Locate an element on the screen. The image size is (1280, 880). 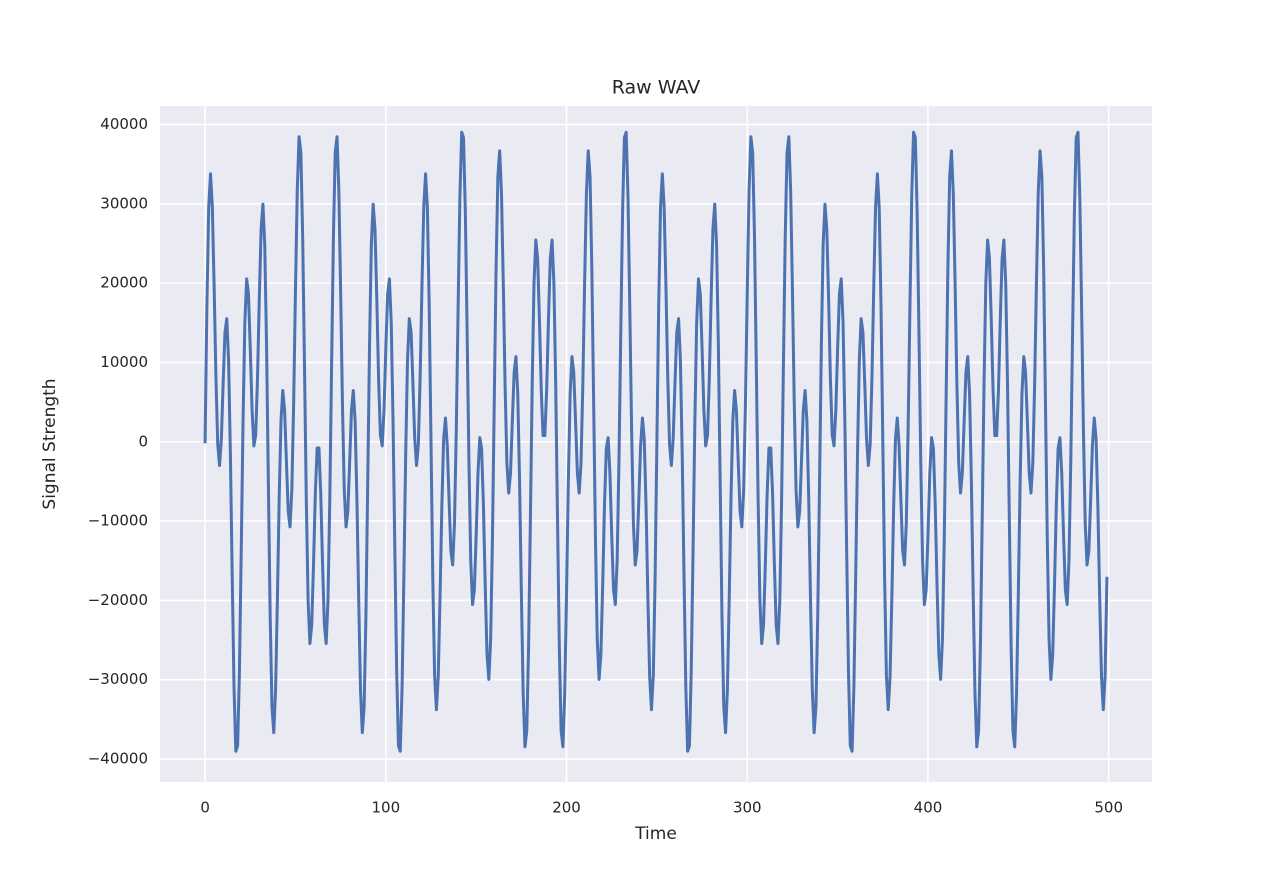
chart-title: Raw WAV is located at coordinates (656, 88).